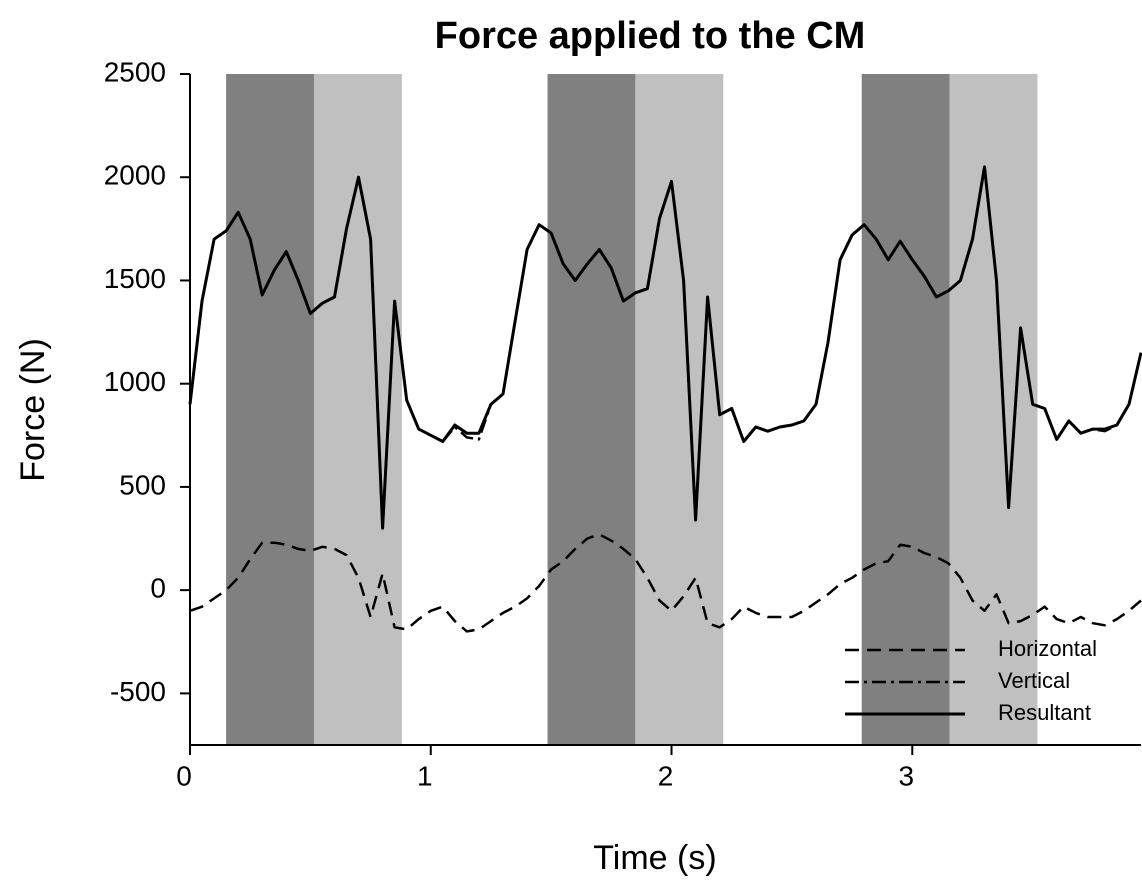 The image size is (1142, 888). What do you see at coordinates (158, 588) in the screenshot?
I see `y-tick-label: 0` at bounding box center [158, 588].